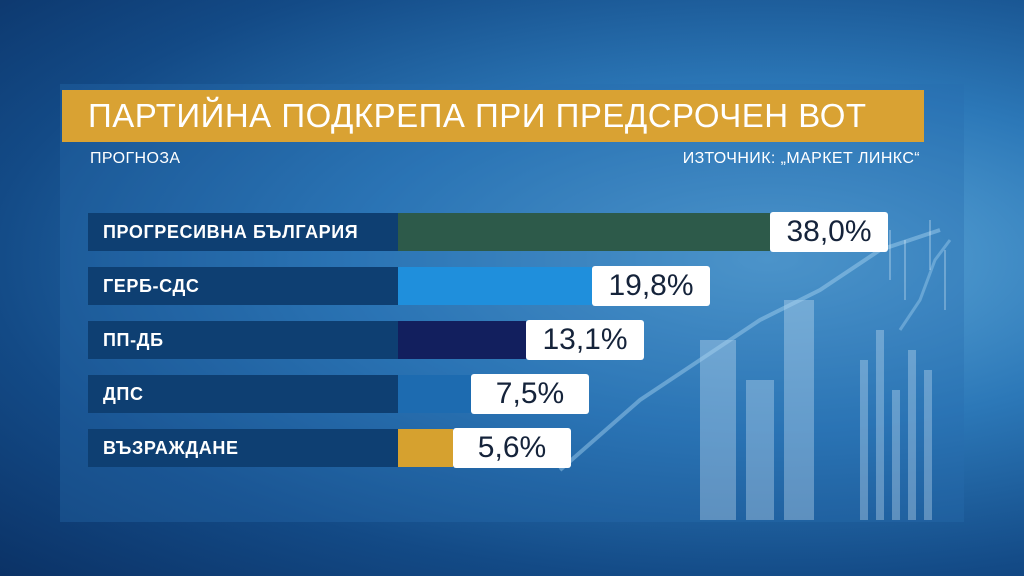 This screenshot has height=576, width=1024. What do you see at coordinates (829, 232) in the screenshot?
I see `bar-value-label: 38,0%` at bounding box center [829, 232].